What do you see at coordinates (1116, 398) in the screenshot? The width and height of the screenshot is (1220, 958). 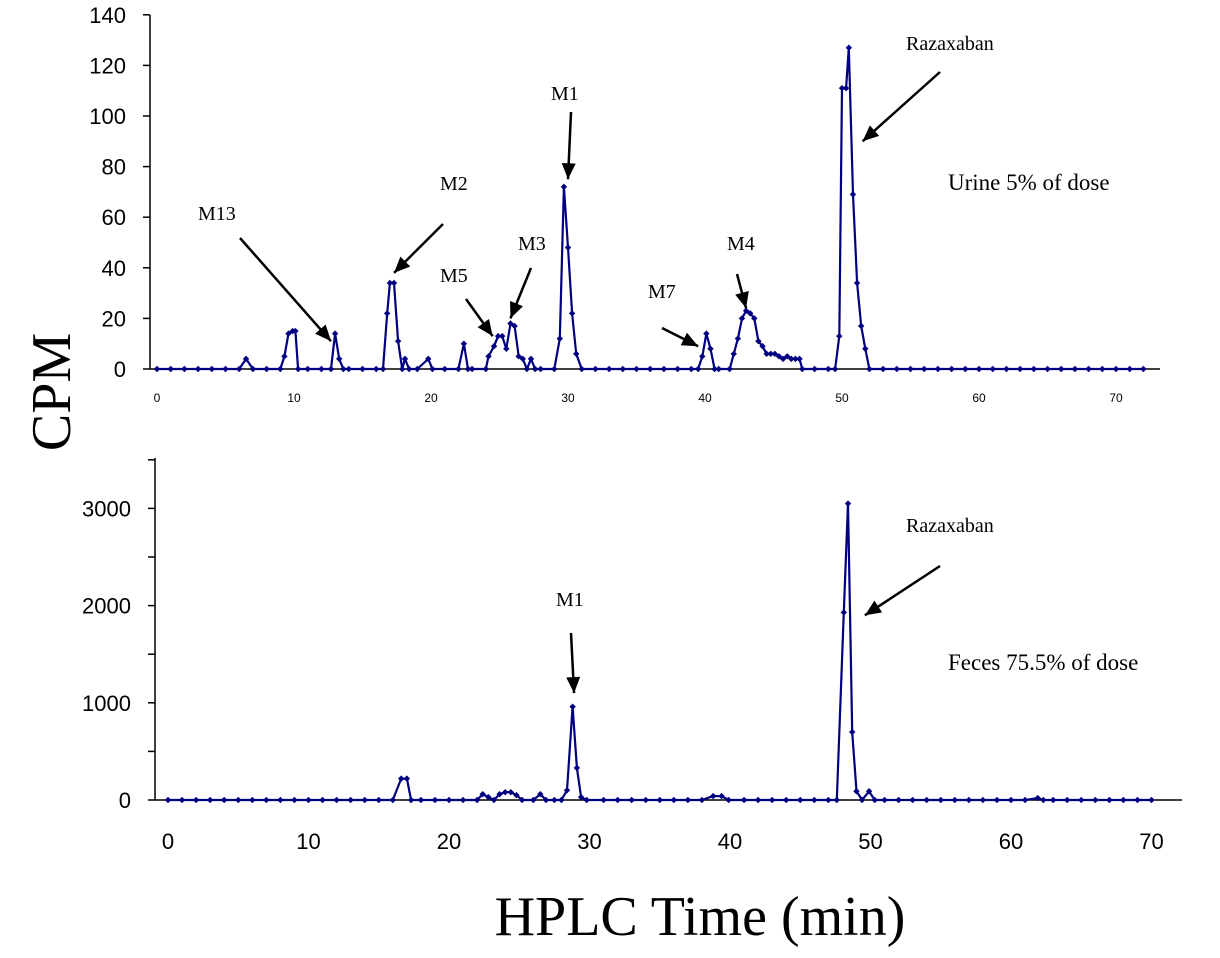 I see `x-tick-label: 70` at bounding box center [1116, 398].